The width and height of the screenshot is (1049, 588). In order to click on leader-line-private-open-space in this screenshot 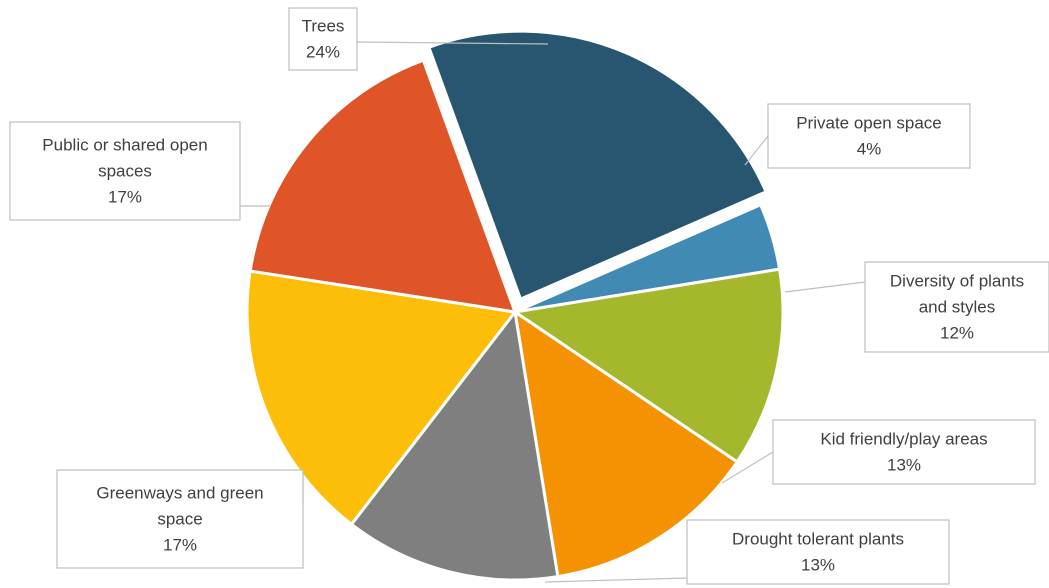, I will do `click(756, 150)`.